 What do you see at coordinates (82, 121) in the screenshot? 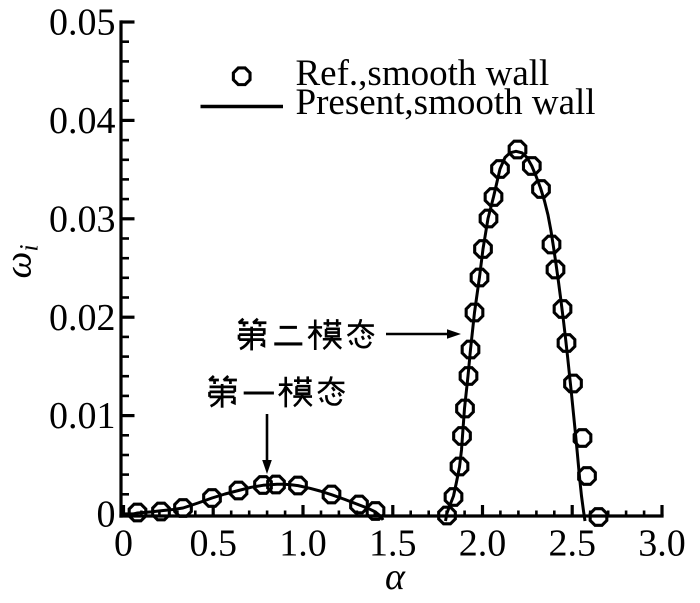
I see `svg-text: 0.04` at bounding box center [82, 121].